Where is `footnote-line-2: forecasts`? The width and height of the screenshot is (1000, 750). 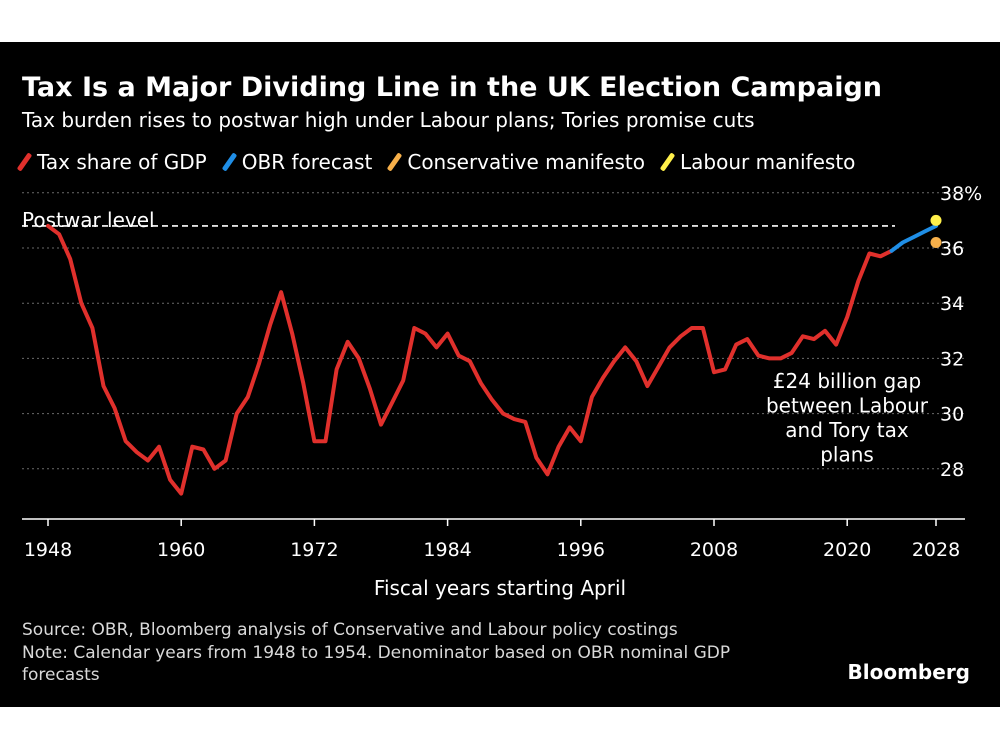
footnote-line-2: forecasts is located at coordinates (61, 675).